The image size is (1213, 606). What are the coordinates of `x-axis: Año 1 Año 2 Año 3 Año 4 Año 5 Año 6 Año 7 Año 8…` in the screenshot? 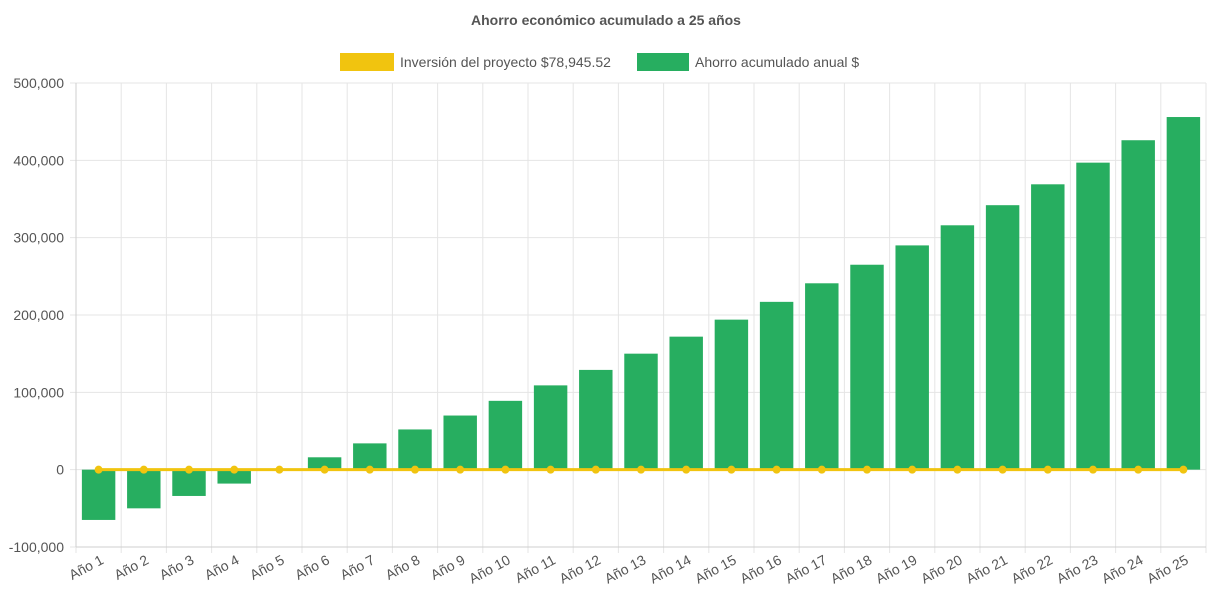 It's located at (628, 568).